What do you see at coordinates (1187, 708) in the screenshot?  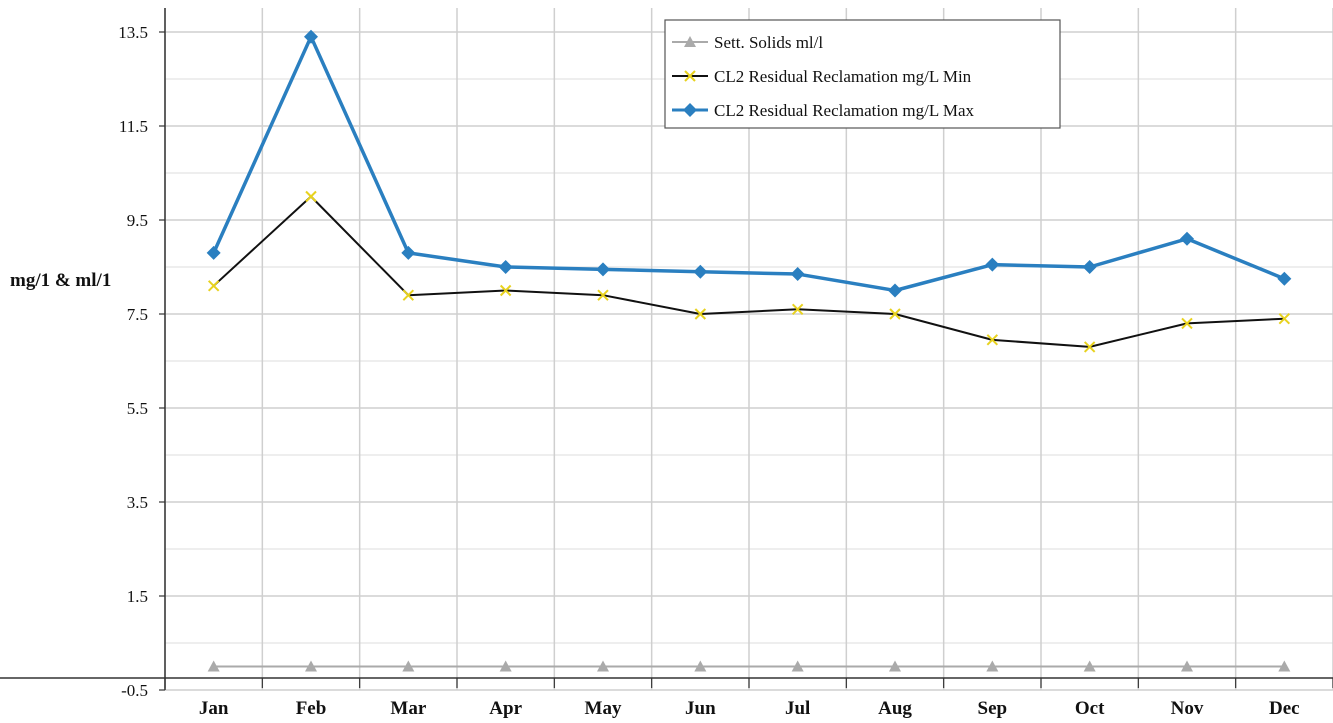 I see `x-tick-label: Nov` at bounding box center [1187, 708].